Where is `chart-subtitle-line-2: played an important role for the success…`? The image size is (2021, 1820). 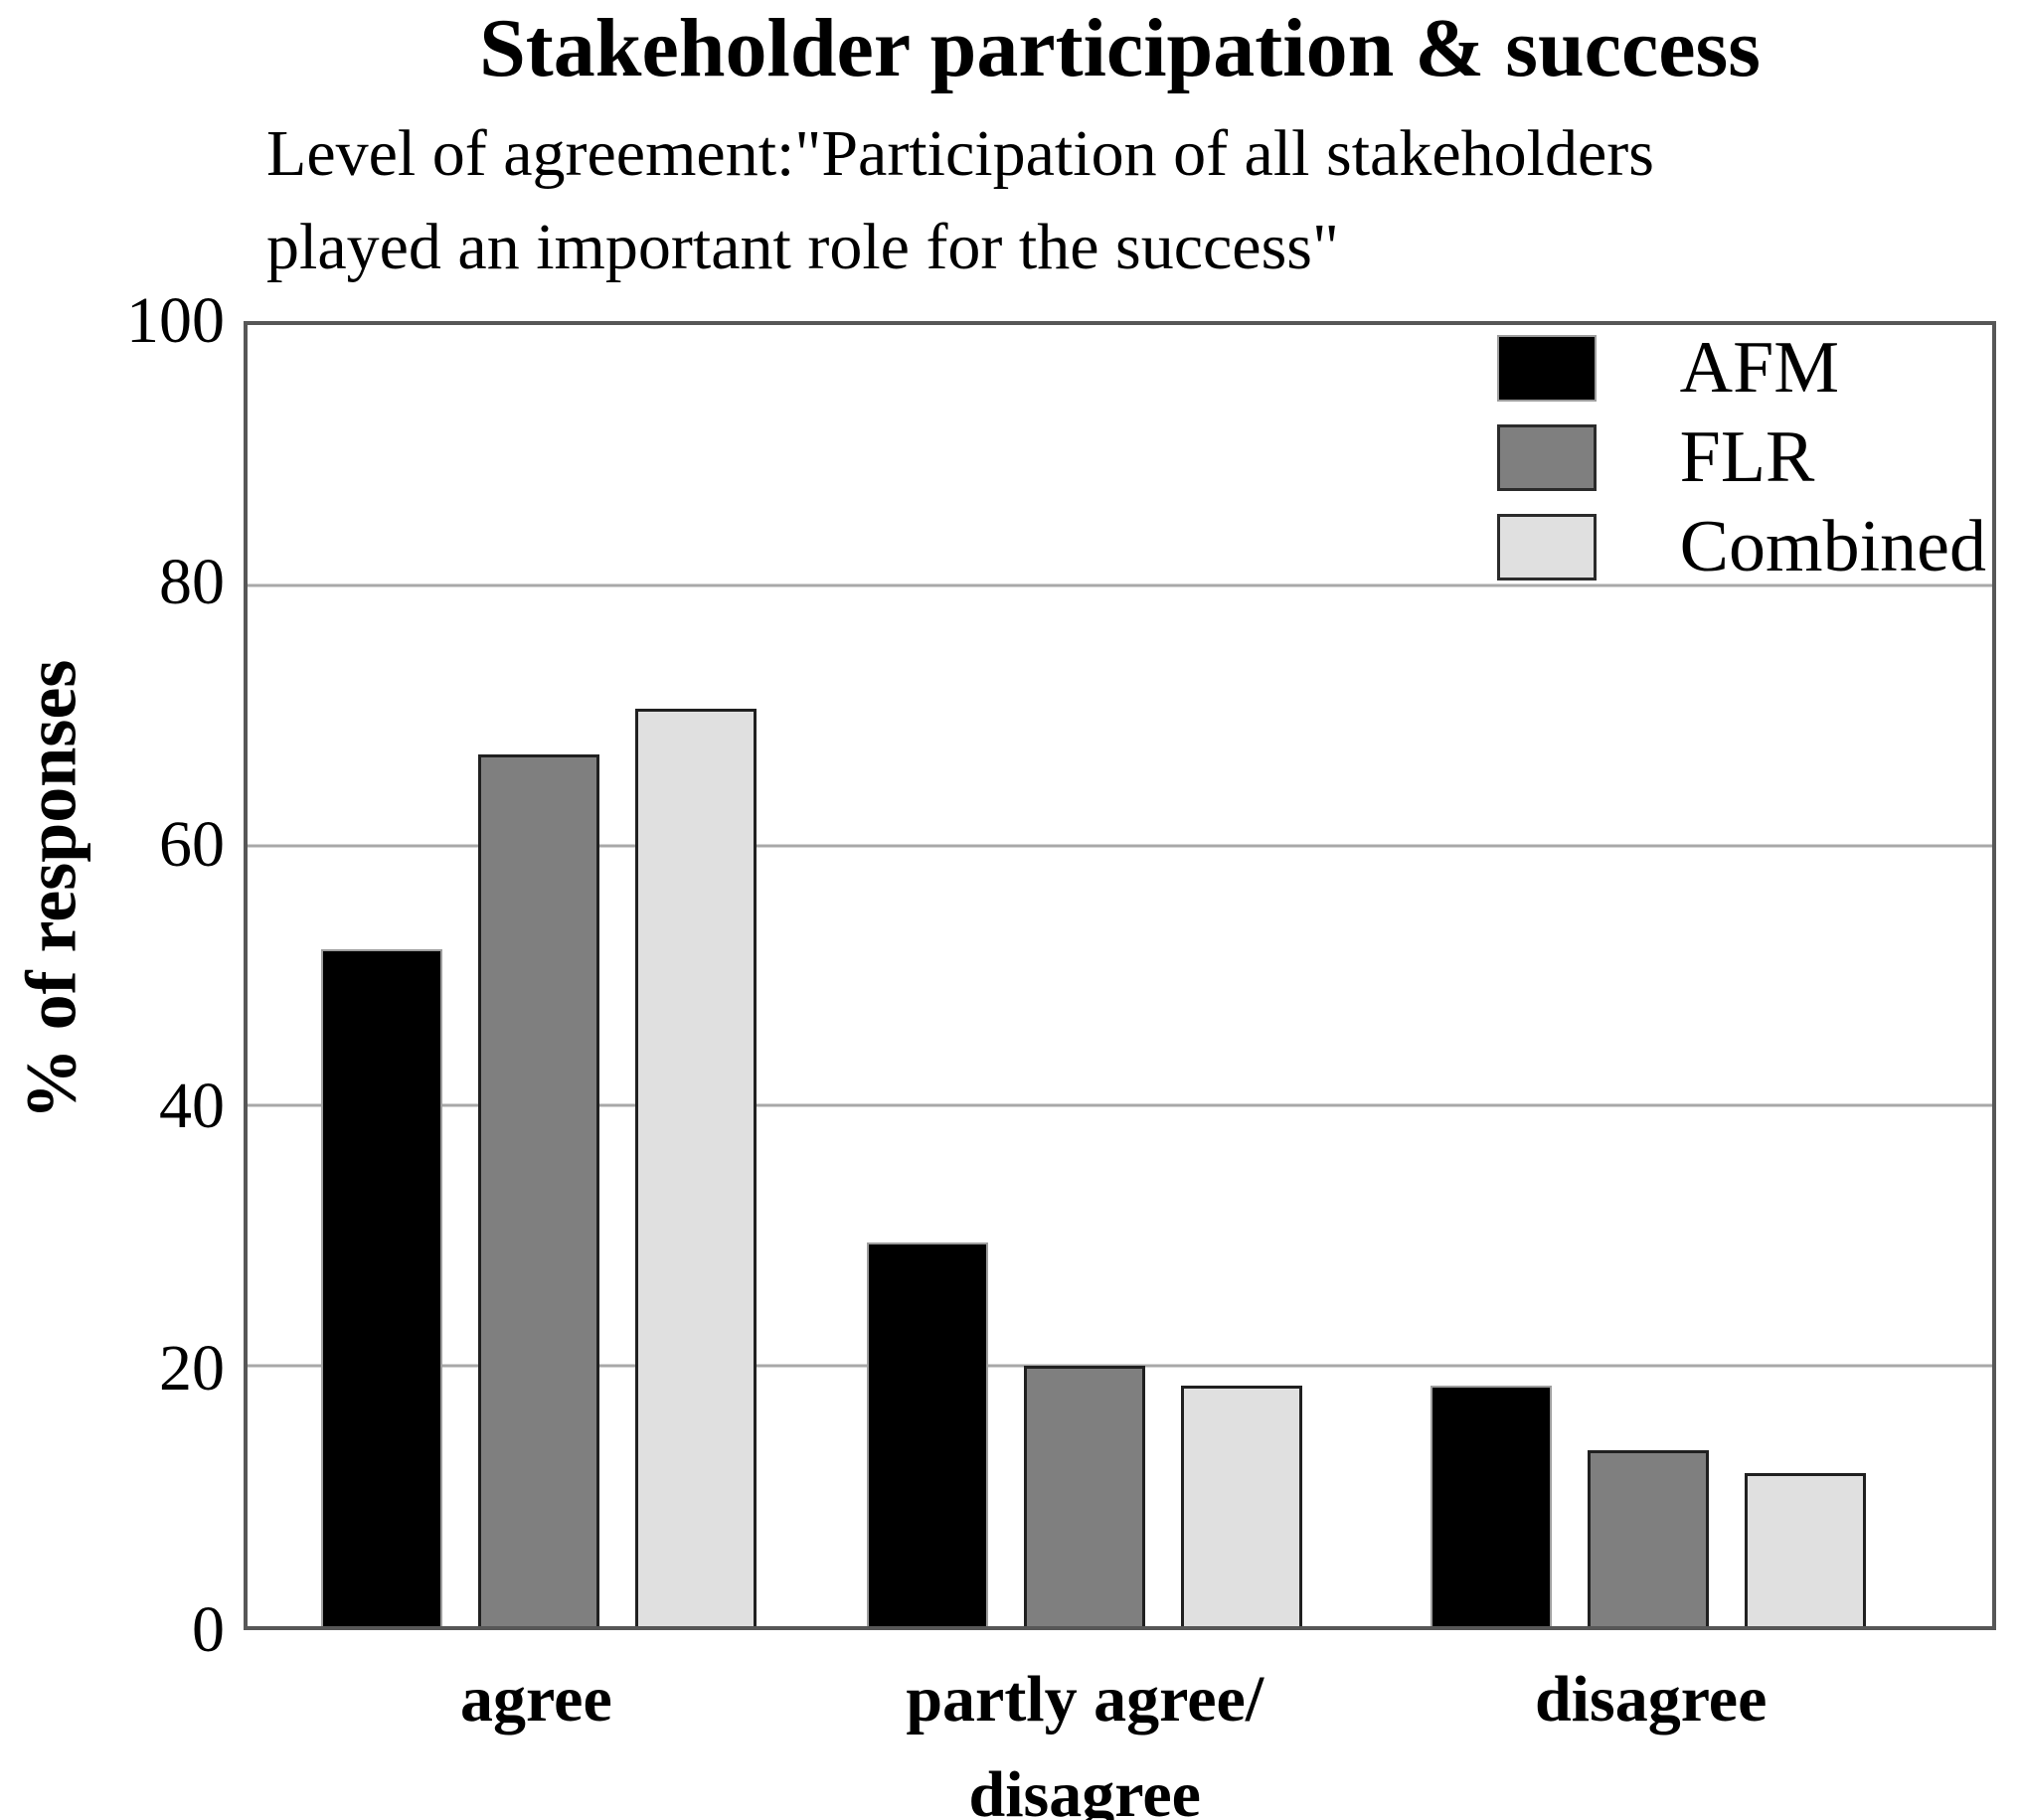 chart-subtitle-line-2: played an important role for the success… is located at coordinates (802, 246).